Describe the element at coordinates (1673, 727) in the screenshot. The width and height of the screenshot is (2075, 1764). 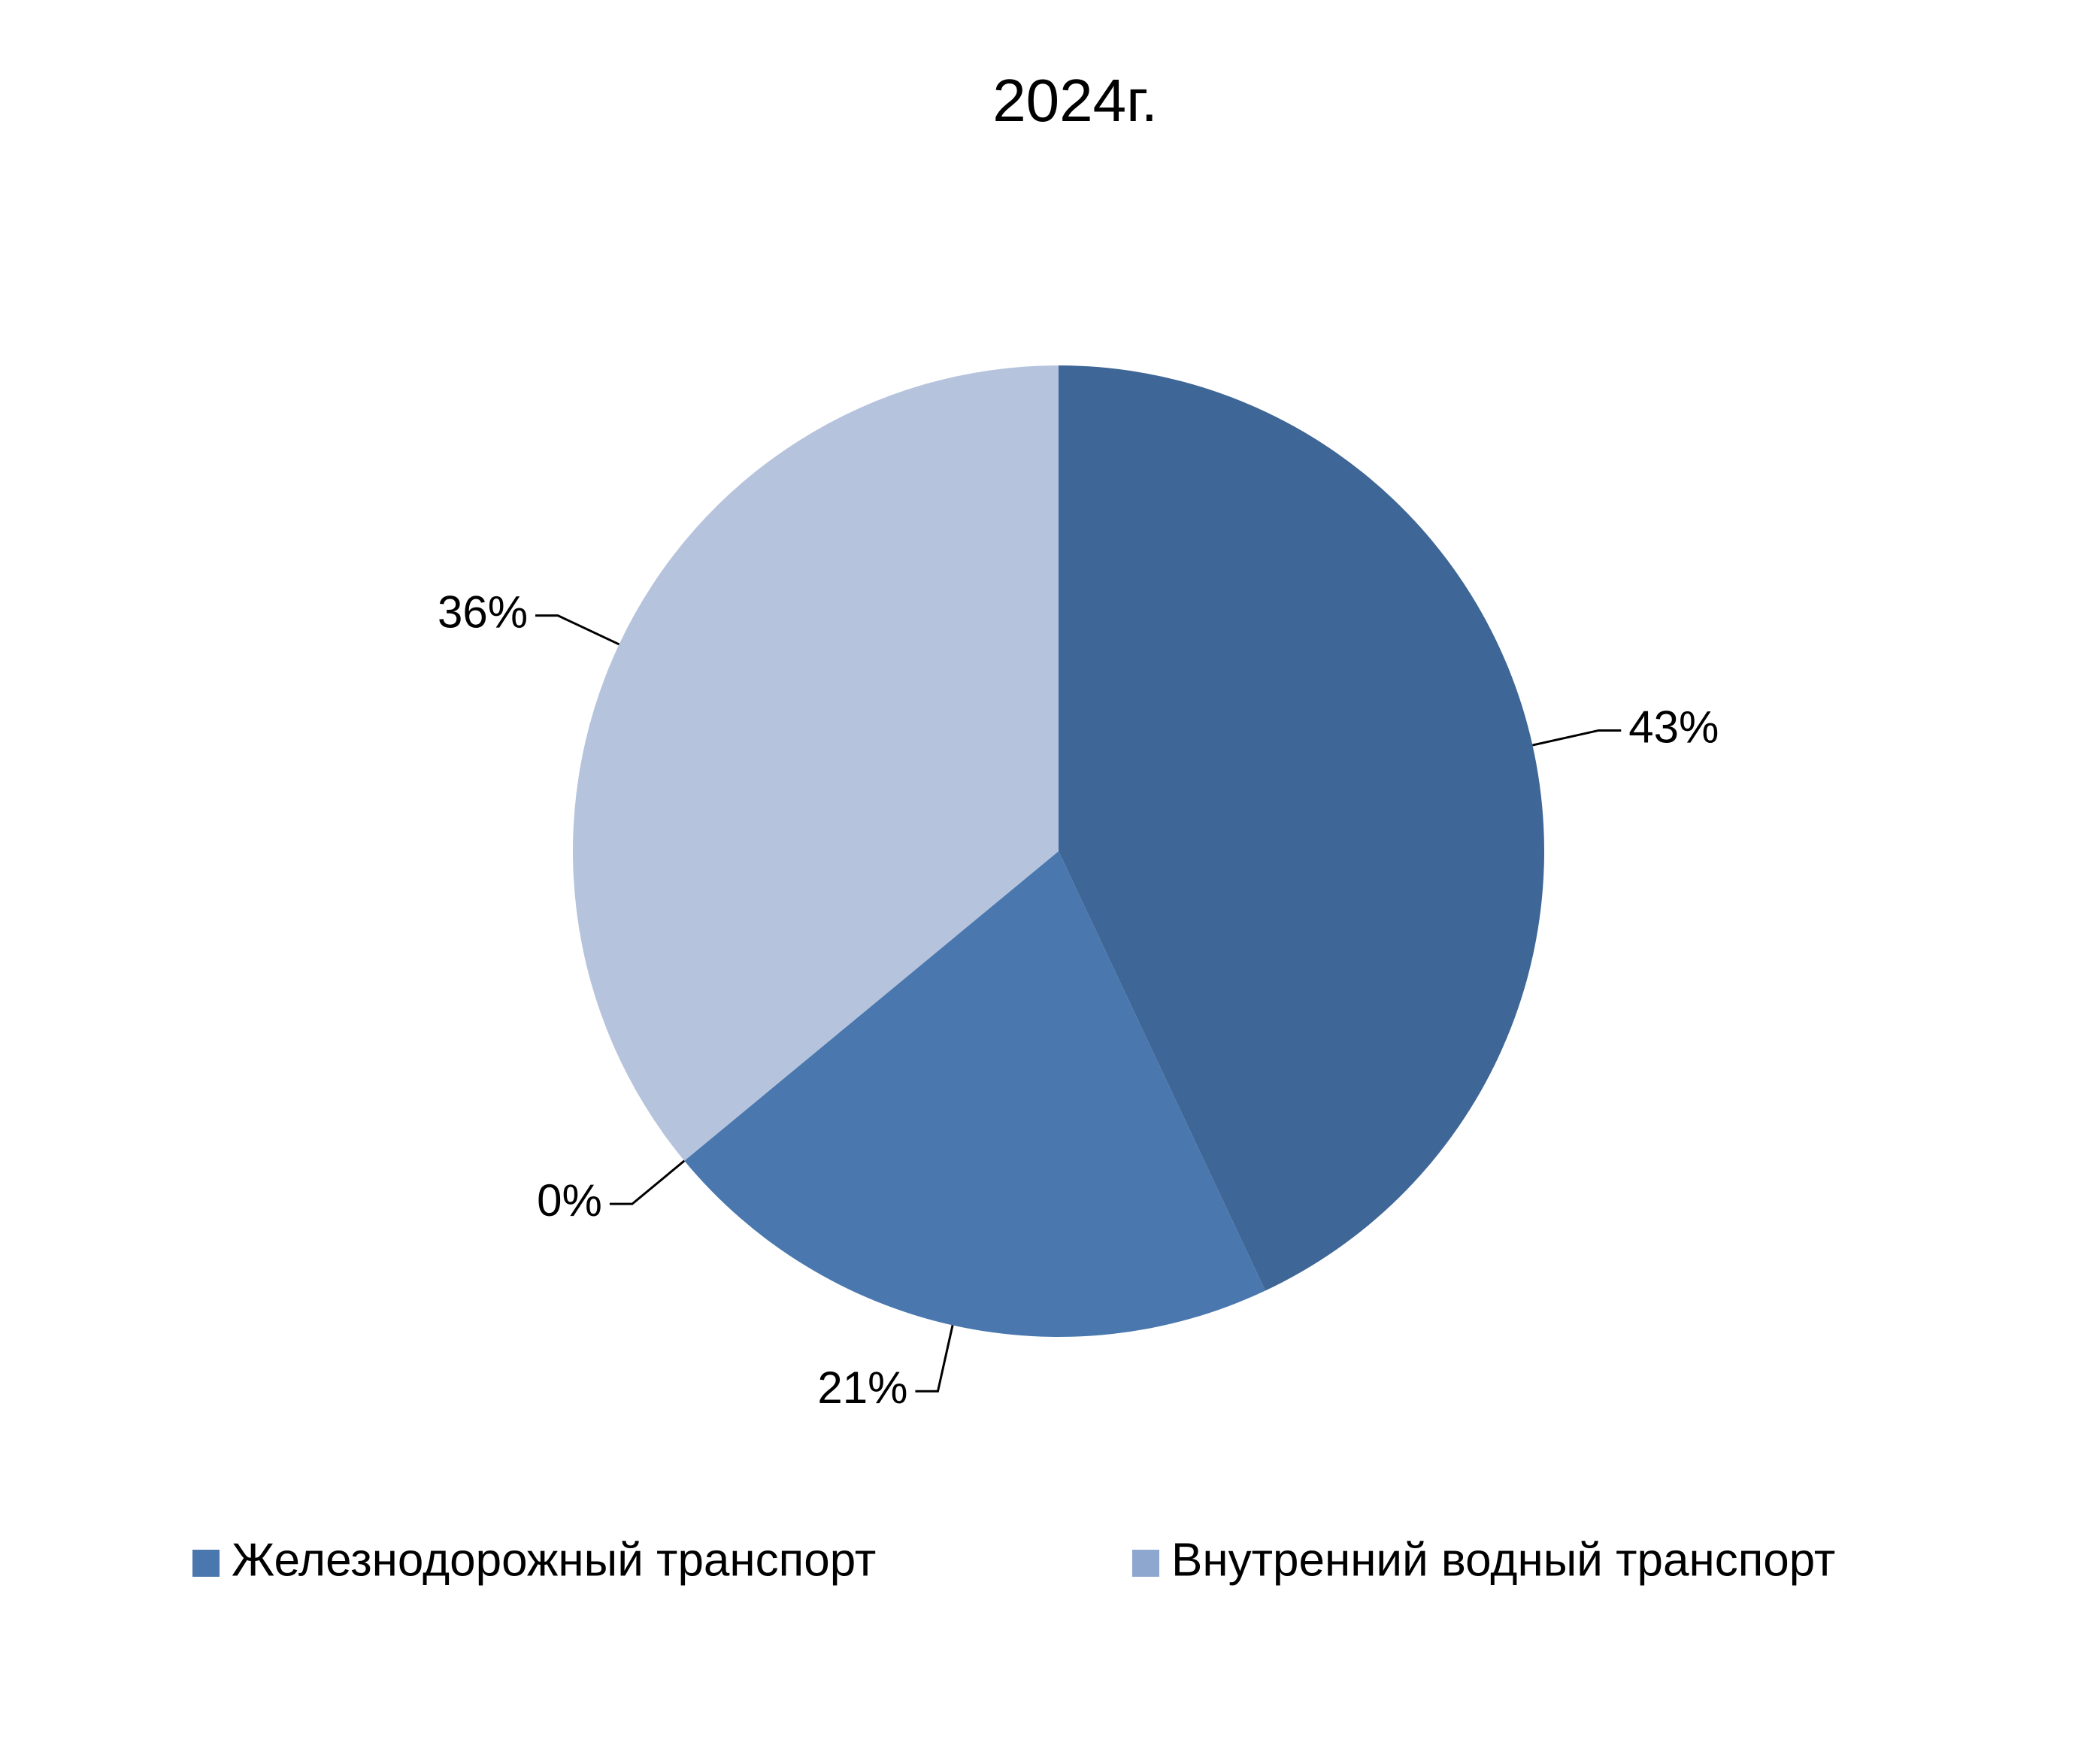
I see `data-label: 43%` at that location.